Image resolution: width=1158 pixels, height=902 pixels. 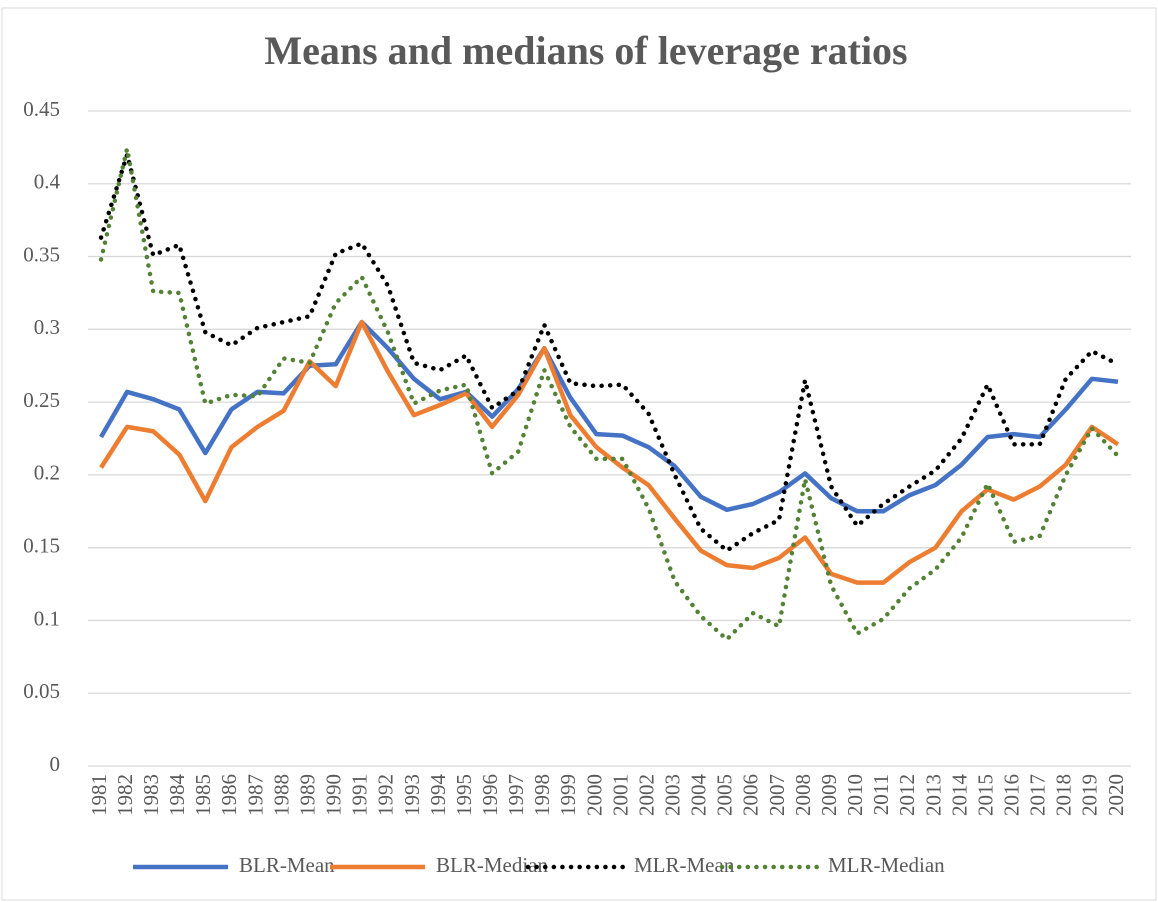 I want to click on x-tick-label: 1994, so click(x=438, y=795).